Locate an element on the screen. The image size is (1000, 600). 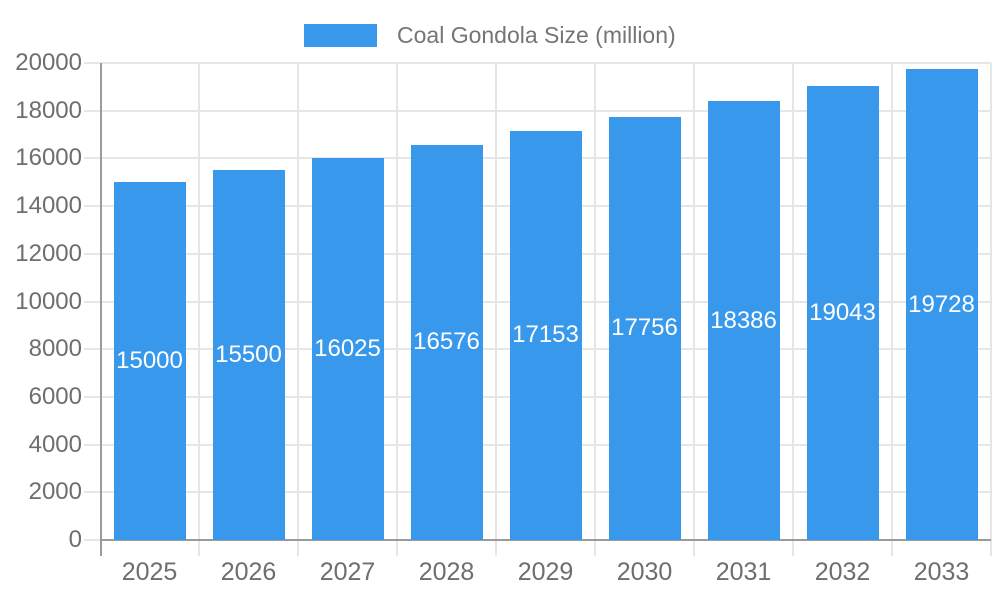
bar-value-label: 16576 is located at coordinates (446, 342).